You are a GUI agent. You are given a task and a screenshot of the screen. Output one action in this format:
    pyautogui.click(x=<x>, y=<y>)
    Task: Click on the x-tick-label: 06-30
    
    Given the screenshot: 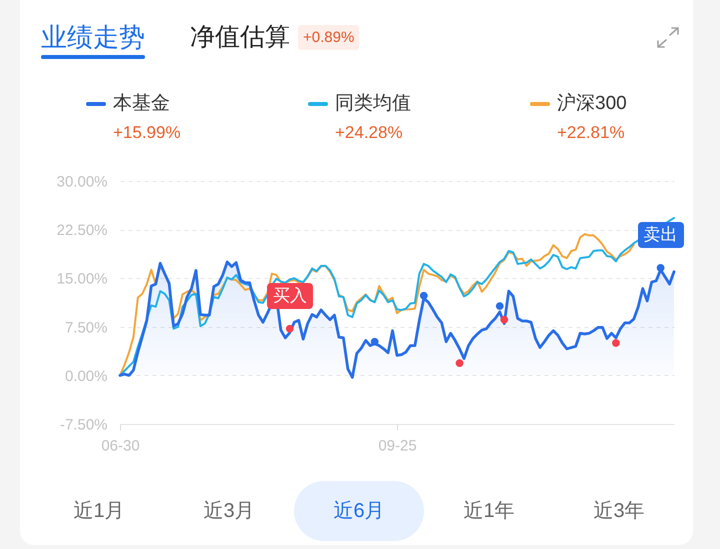 What is the action you would take?
    pyautogui.click(x=120, y=446)
    